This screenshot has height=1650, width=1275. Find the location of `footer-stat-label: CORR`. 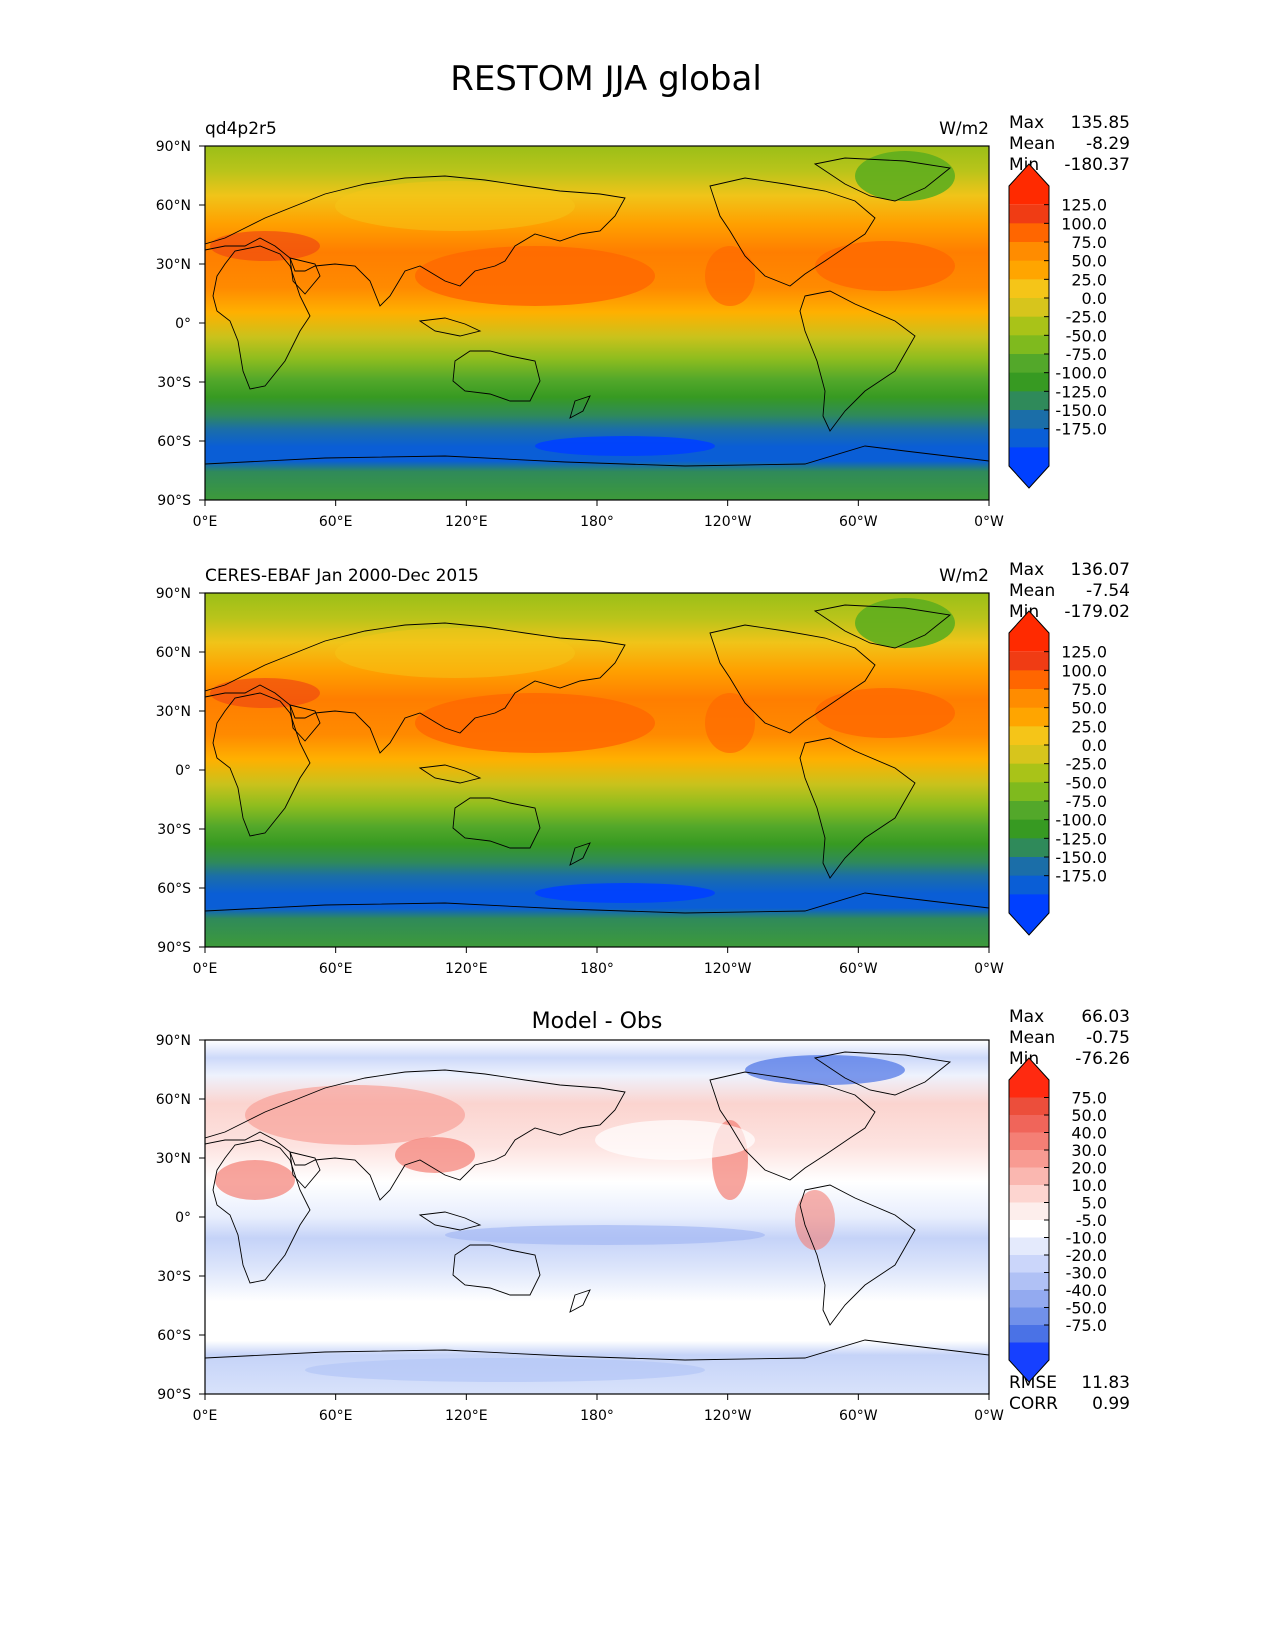

footer-stat-label: CORR is located at coordinates (1033, 1404).